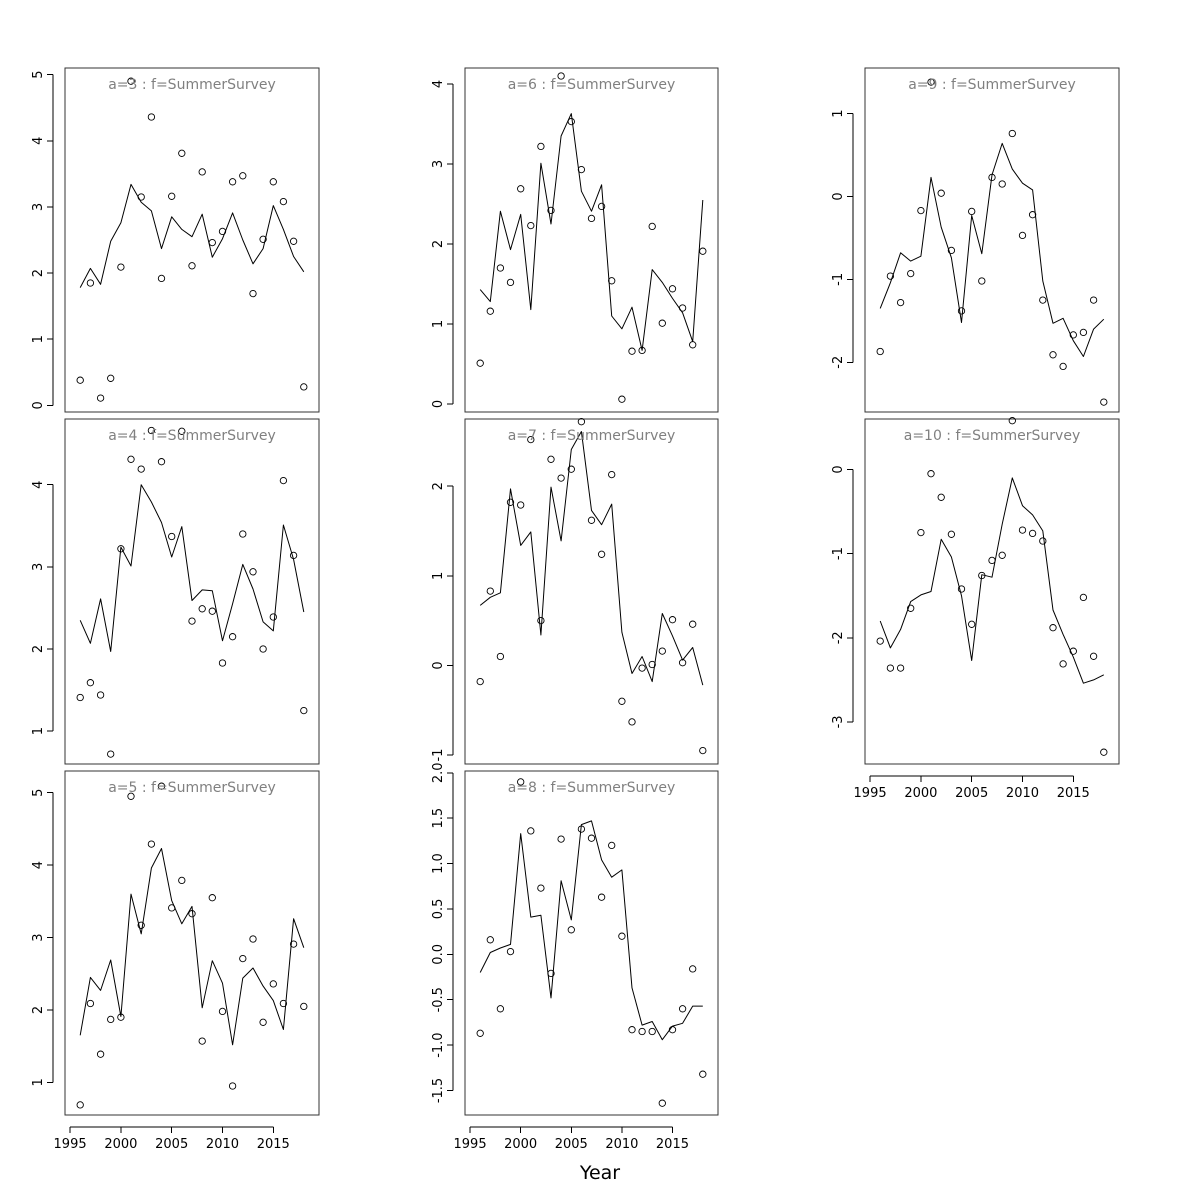  Describe the element at coordinates (1073, 793) in the screenshot. I see `x-tick-label: 2015` at that location.